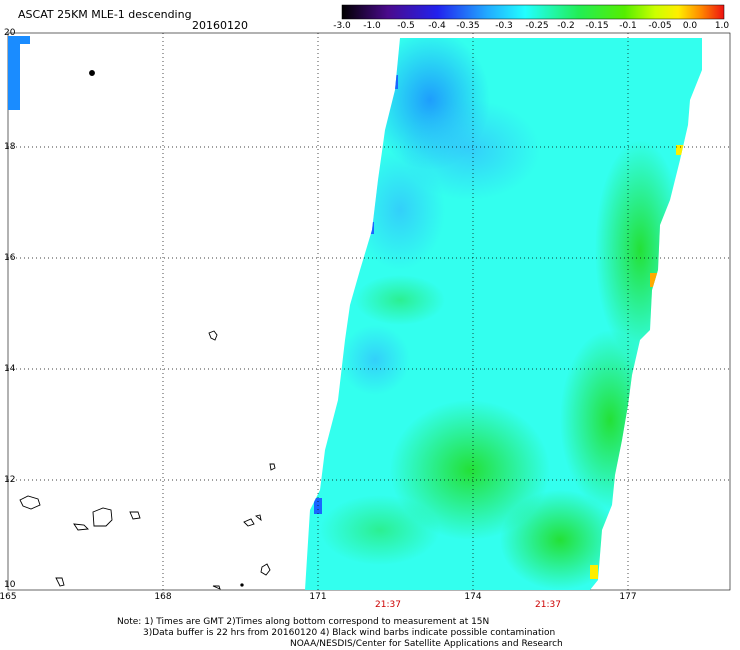 Image resolution: width=740 pixels, height=650 pixels. I want to click on colorbar-tick-label: -0.25, so click(537, 26).